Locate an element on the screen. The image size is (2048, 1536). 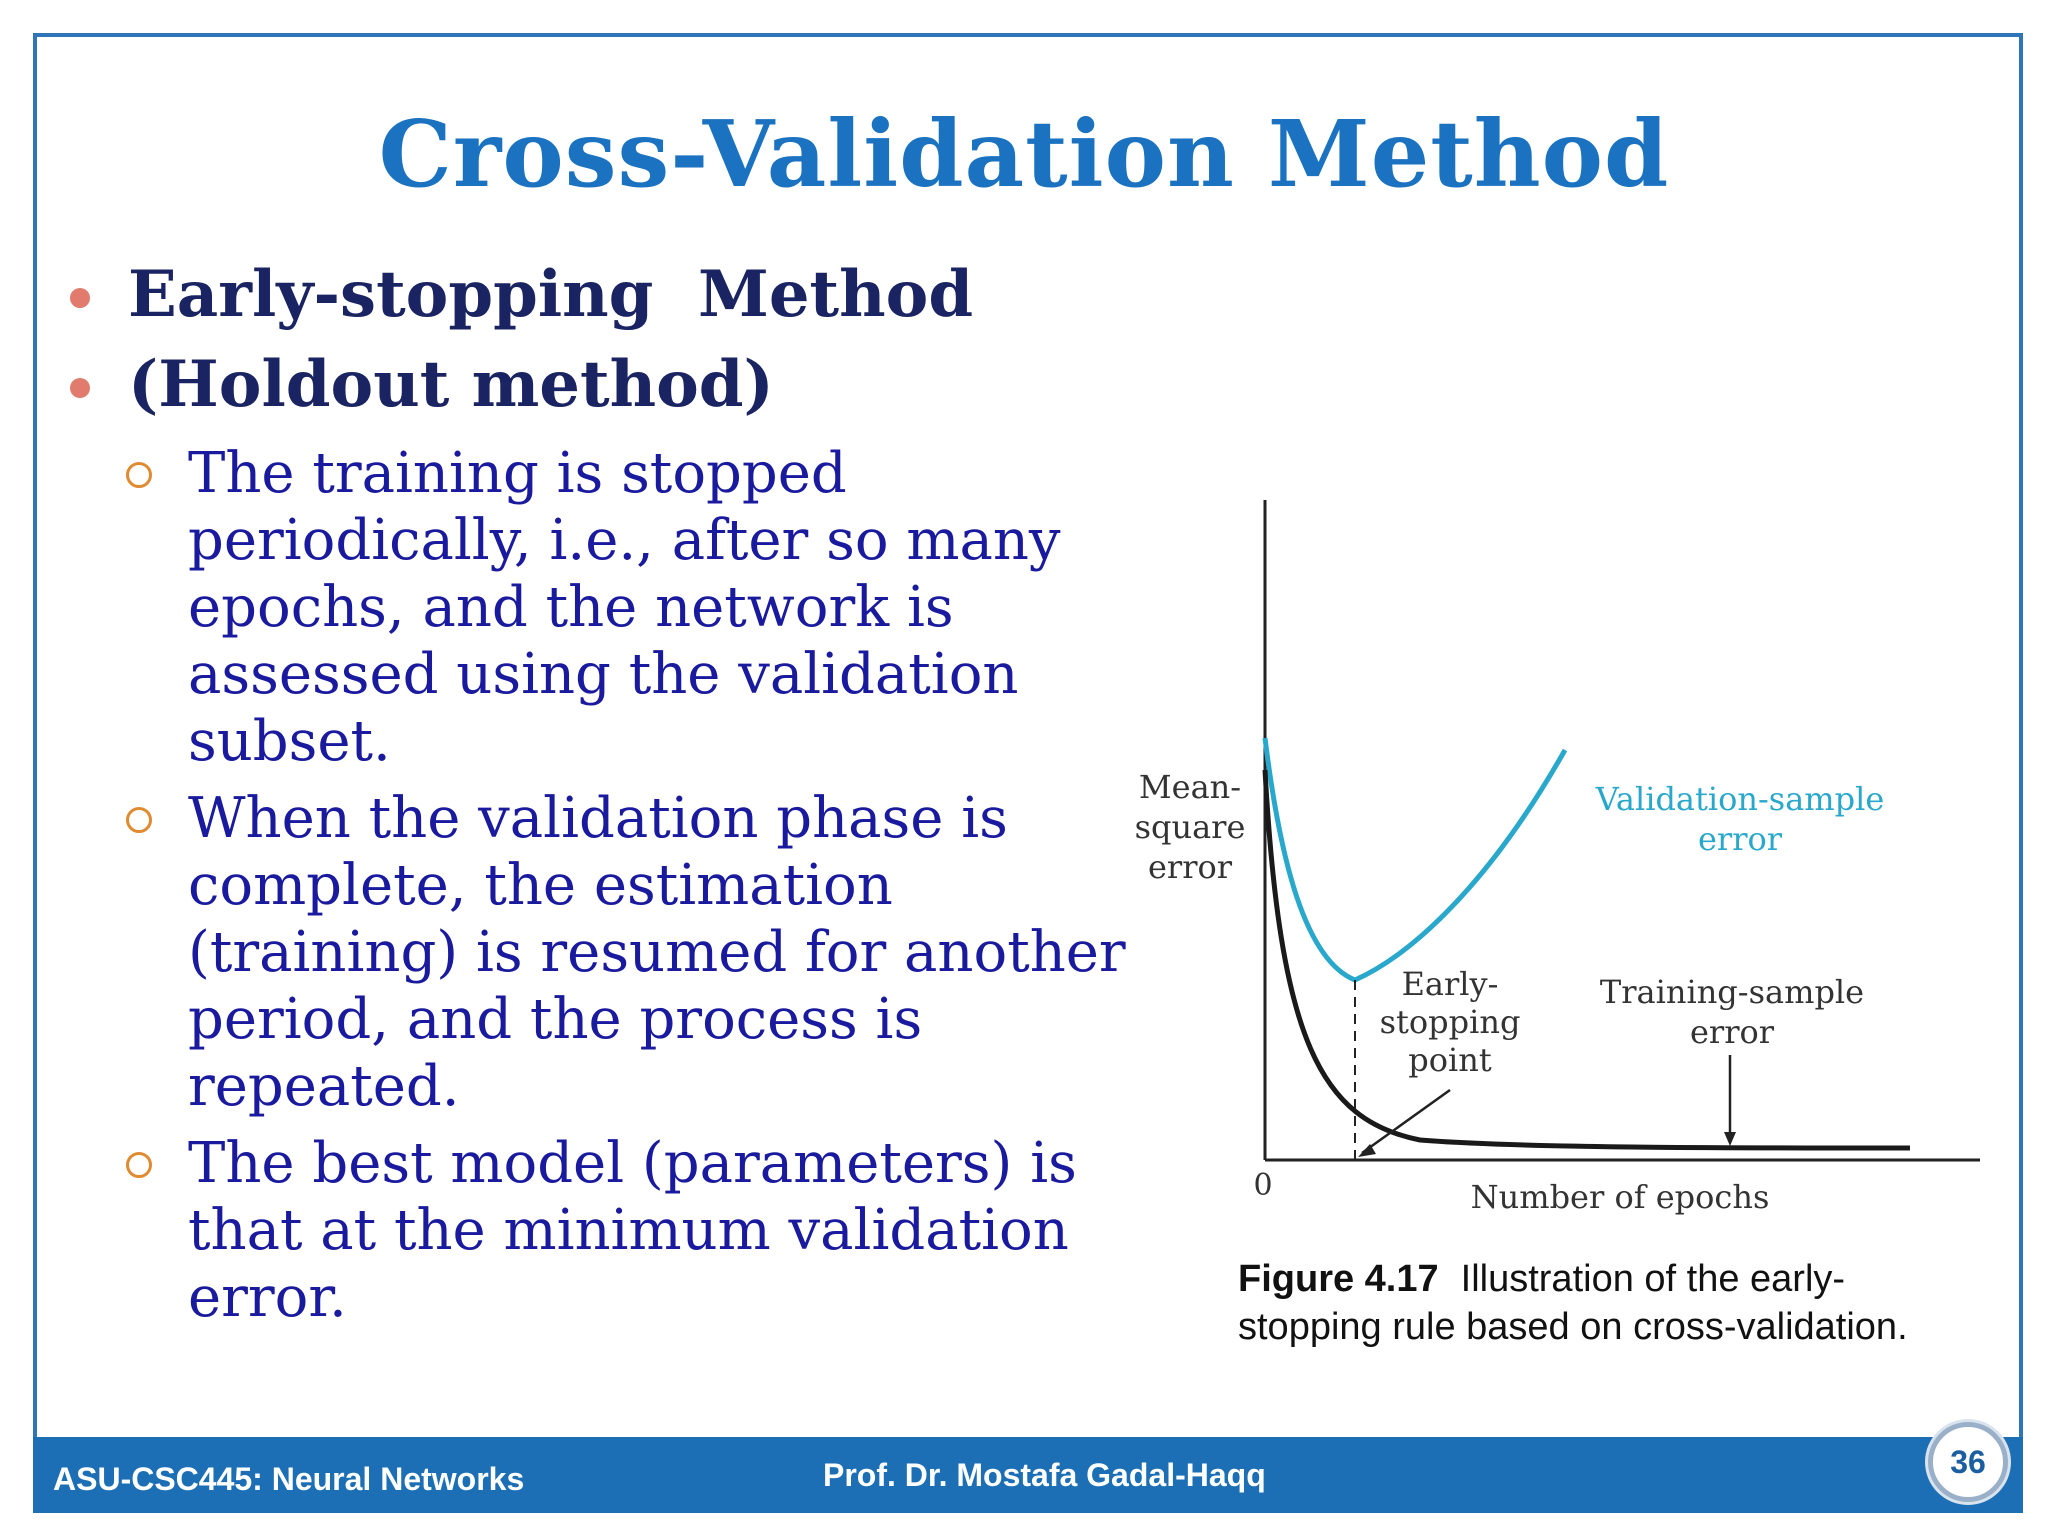
early-stop-label-line3: point is located at coordinates (1450, 1060).